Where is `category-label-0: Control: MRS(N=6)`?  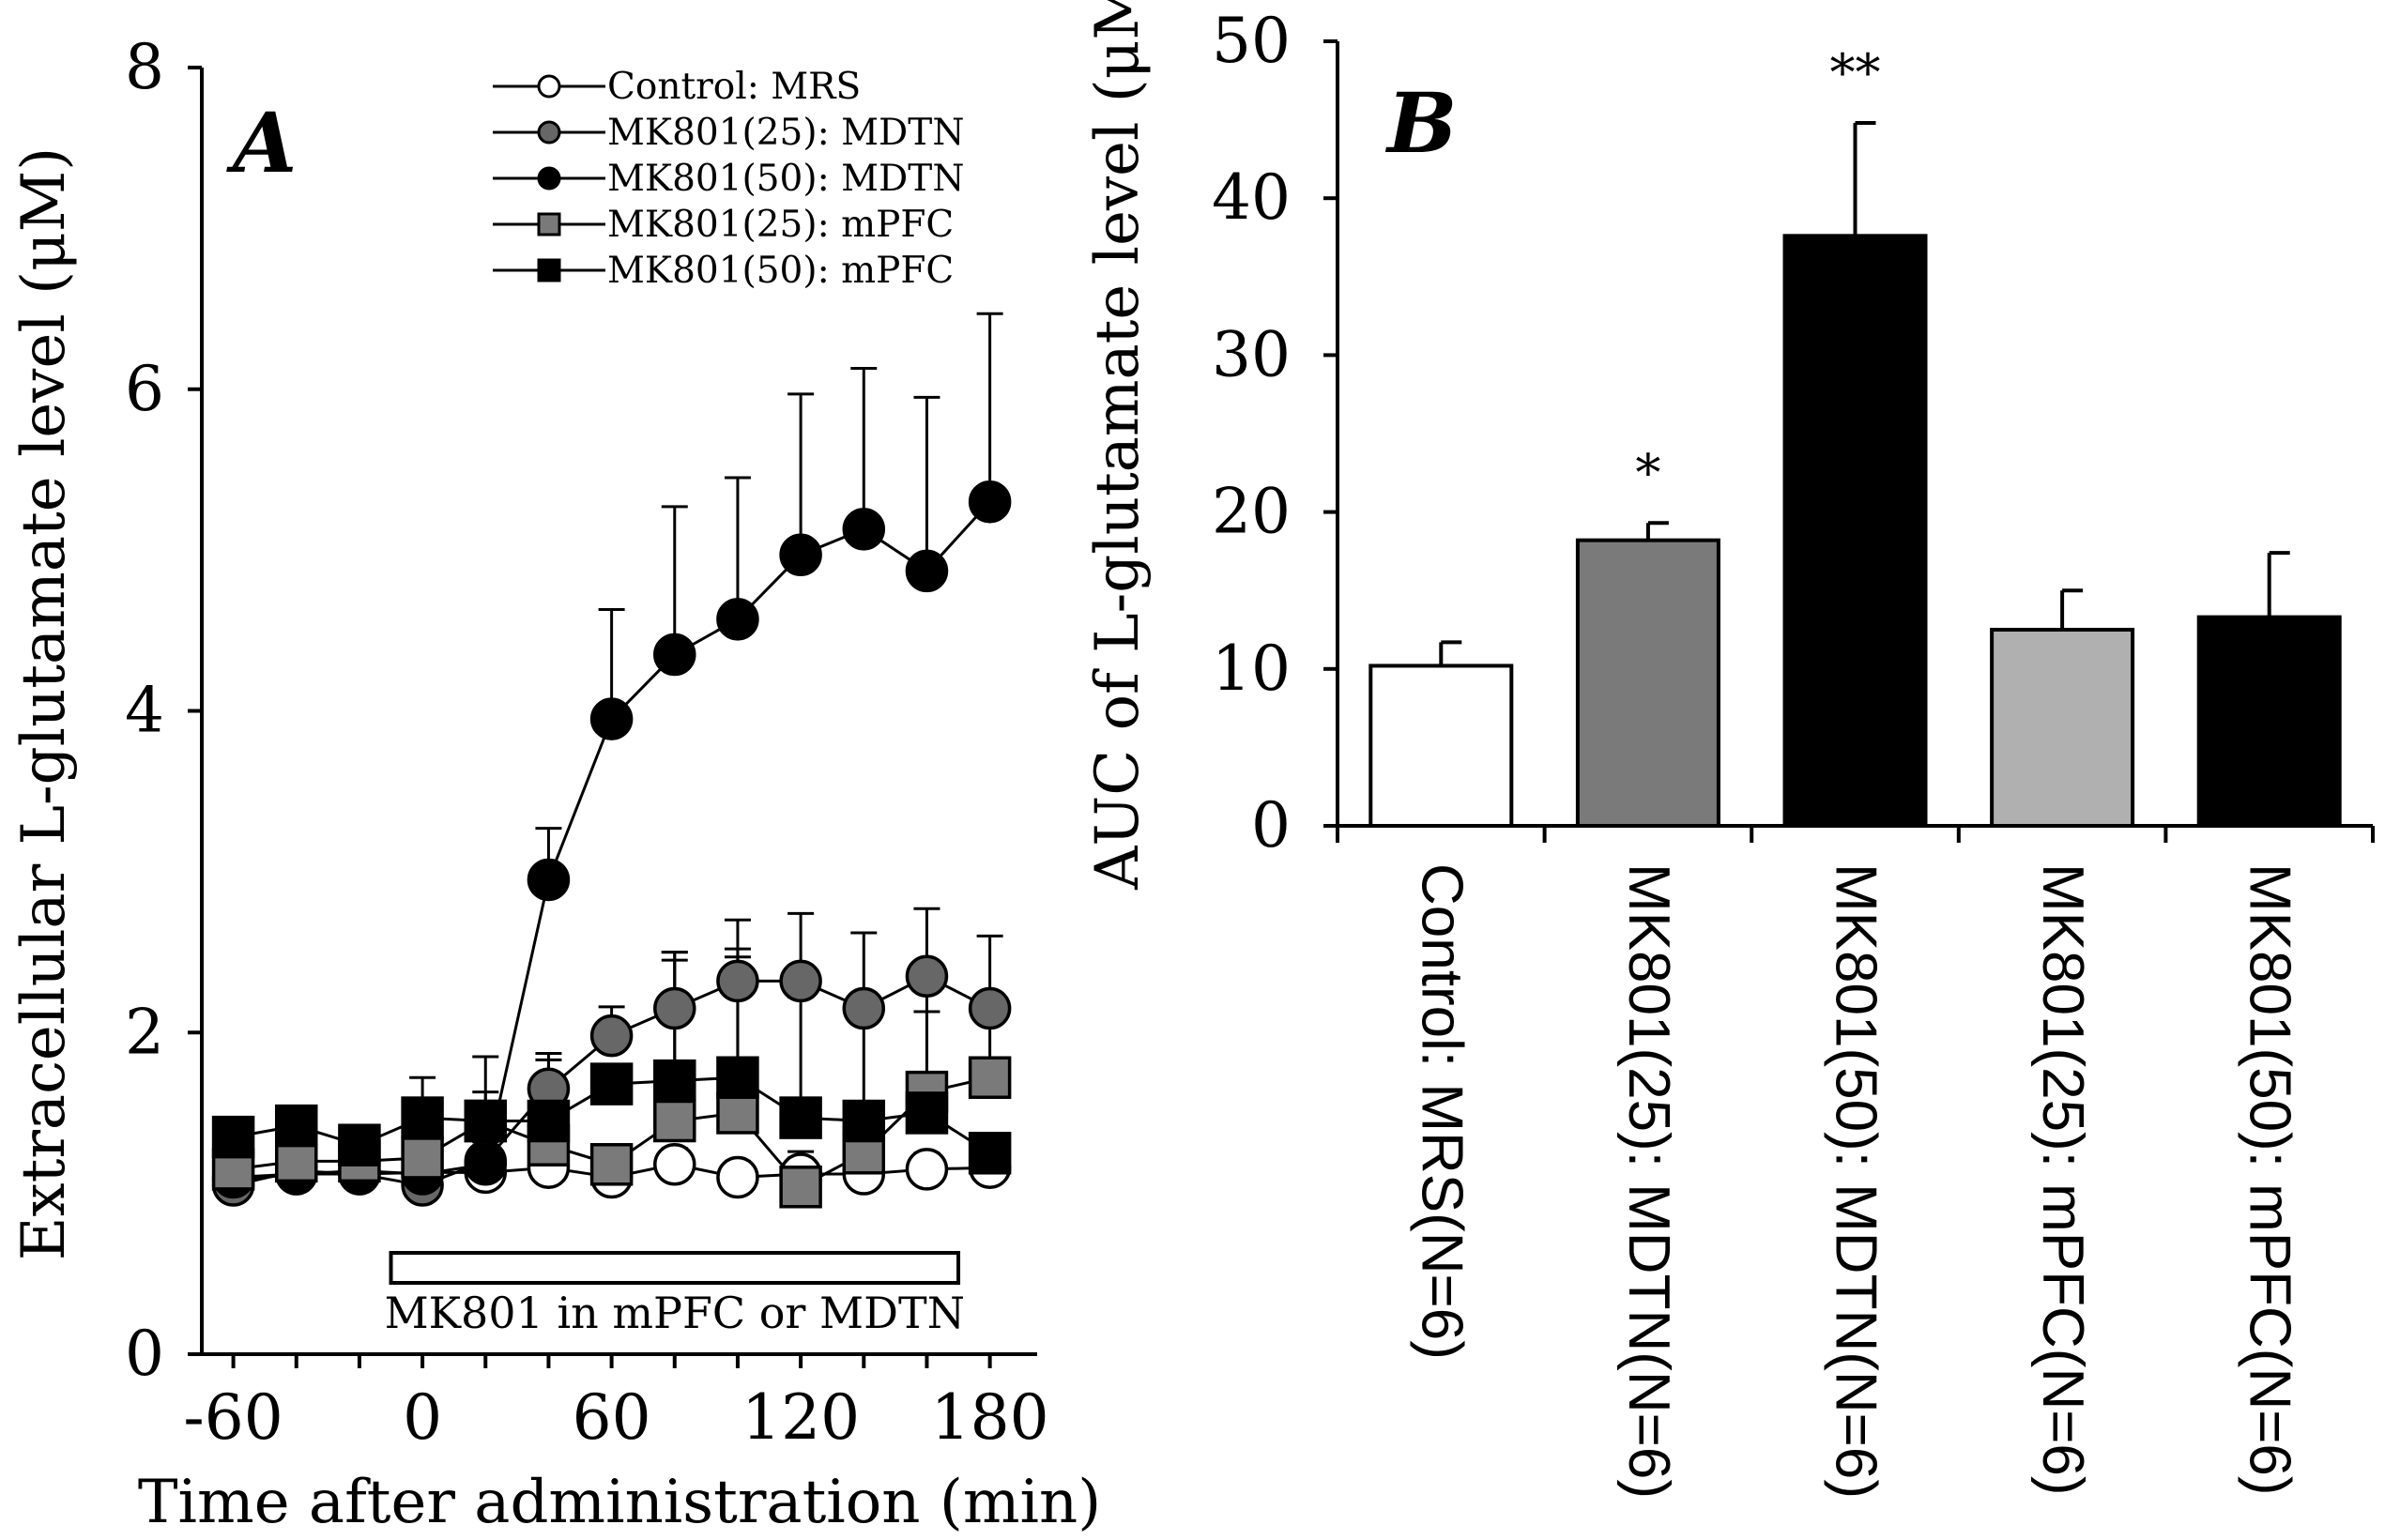 category-label-0: Control: MRS(N=6) is located at coordinates (1441, 1111).